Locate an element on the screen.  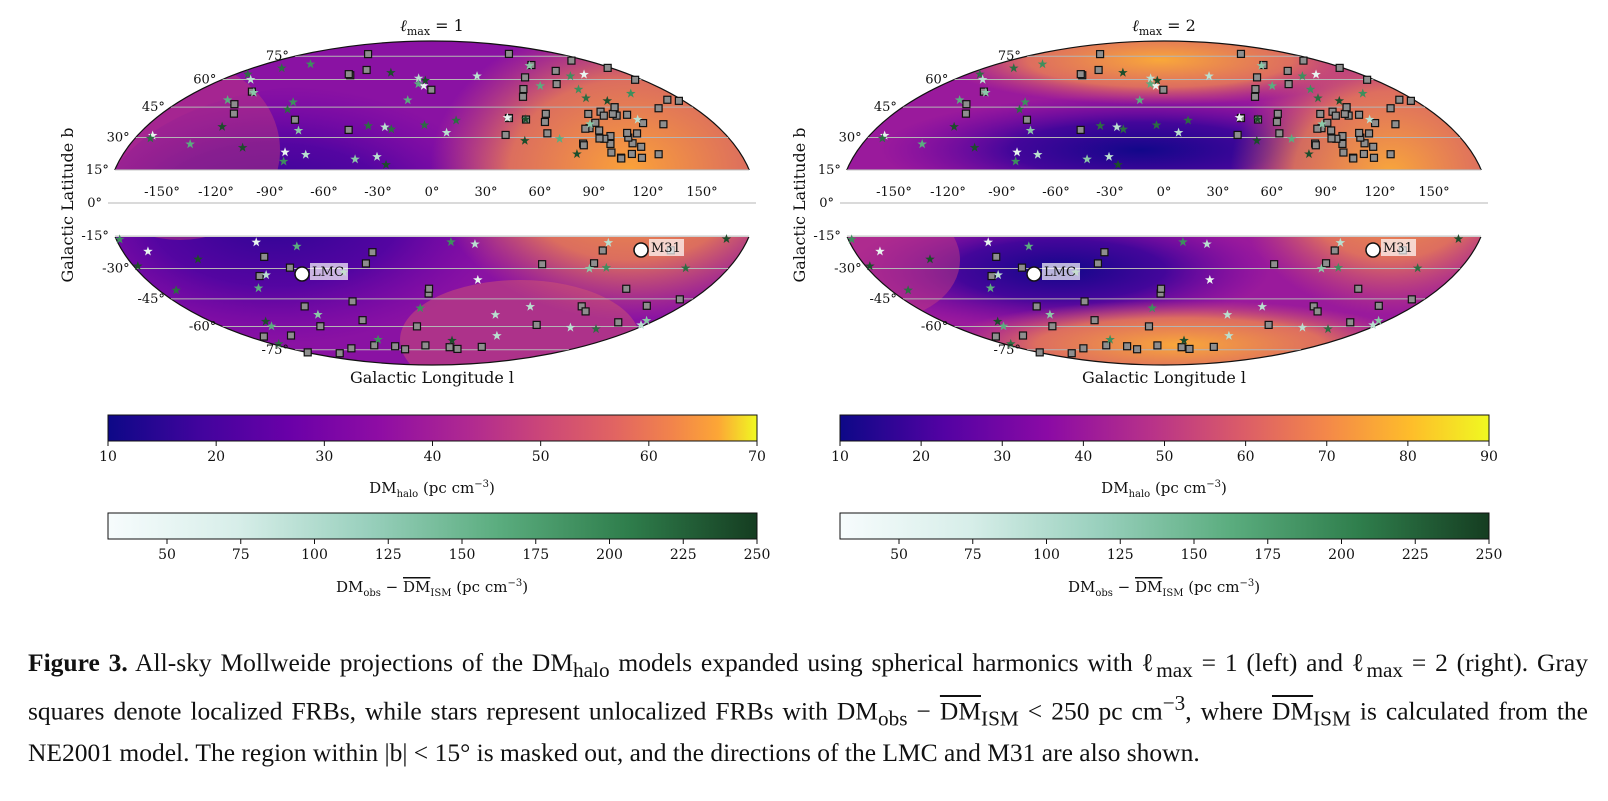
obs-cbar-label-left: DMobs − DMISM (pc cm−3) is located at coordinates (432, 588).